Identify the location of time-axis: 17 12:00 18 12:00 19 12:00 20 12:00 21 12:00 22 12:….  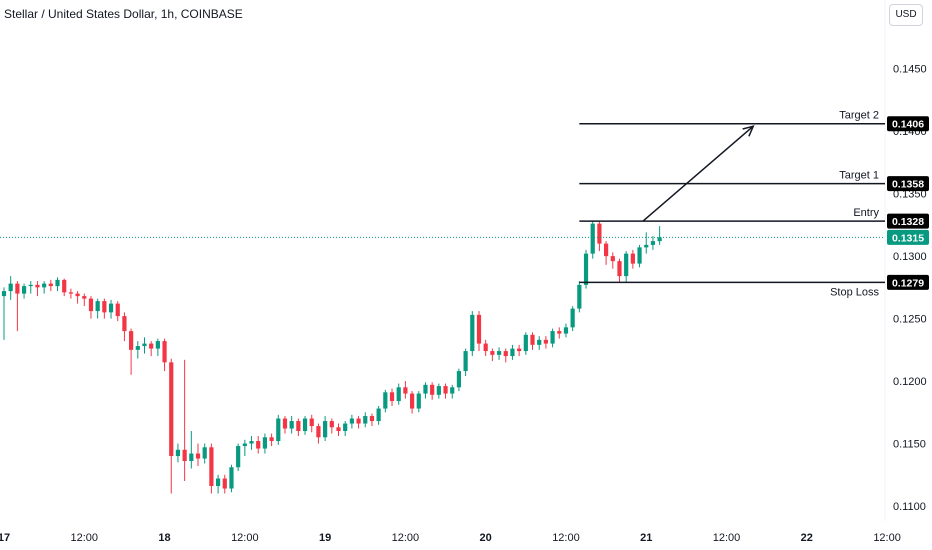
(450, 538).